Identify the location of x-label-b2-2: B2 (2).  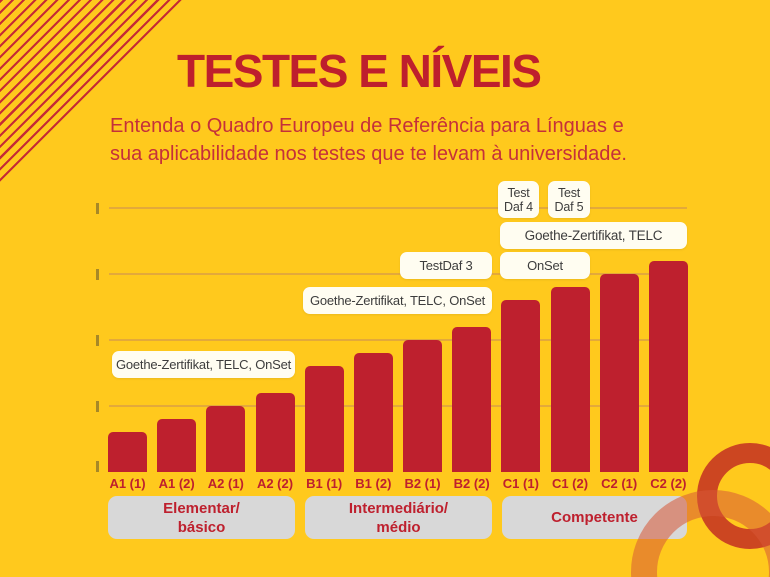
(471, 483).